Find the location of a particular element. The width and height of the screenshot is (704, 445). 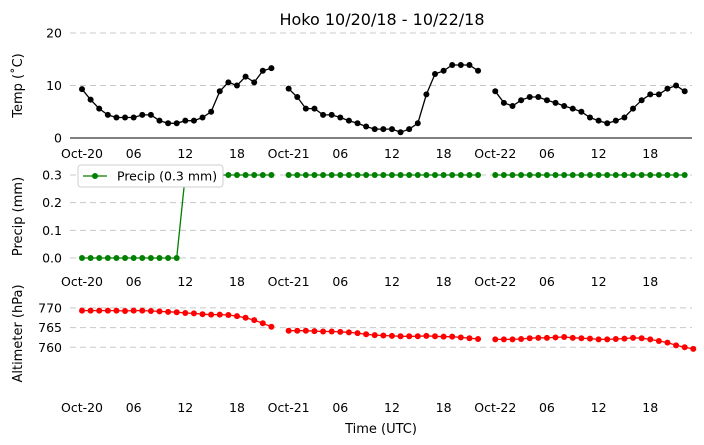

y-tick-label: 770 is located at coordinates (50, 307).